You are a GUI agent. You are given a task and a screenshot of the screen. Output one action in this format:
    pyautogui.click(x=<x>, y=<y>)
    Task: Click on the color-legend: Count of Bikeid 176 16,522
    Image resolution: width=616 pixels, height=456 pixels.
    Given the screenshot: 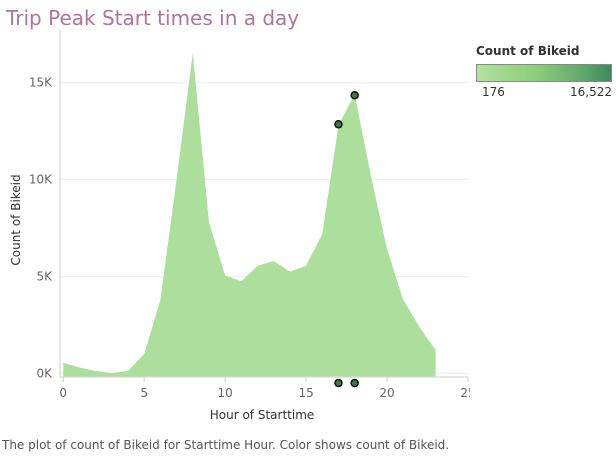 What is the action you would take?
    pyautogui.click(x=544, y=72)
    